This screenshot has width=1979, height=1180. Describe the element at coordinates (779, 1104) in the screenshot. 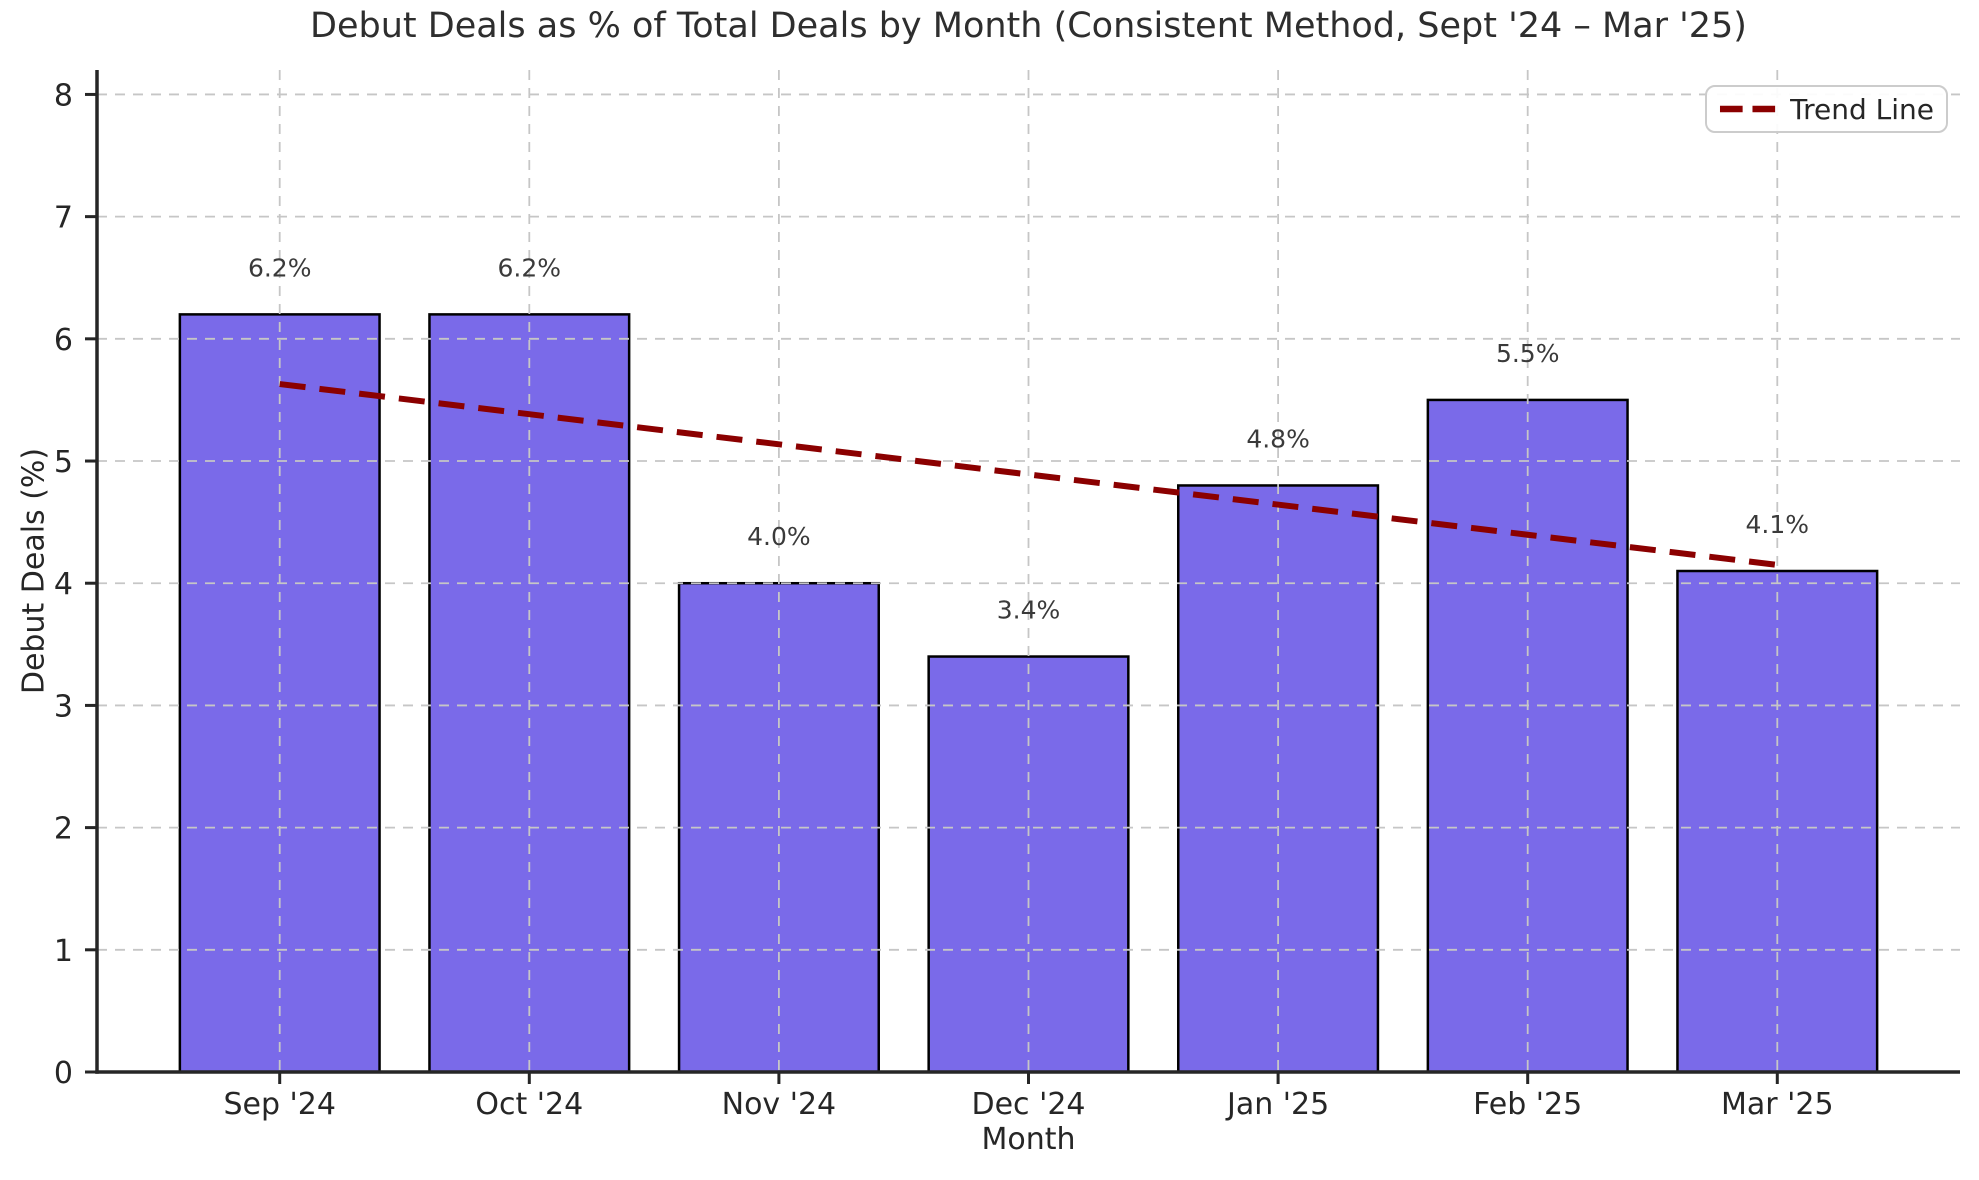

I see `x-tick-label: Nov '24` at that location.